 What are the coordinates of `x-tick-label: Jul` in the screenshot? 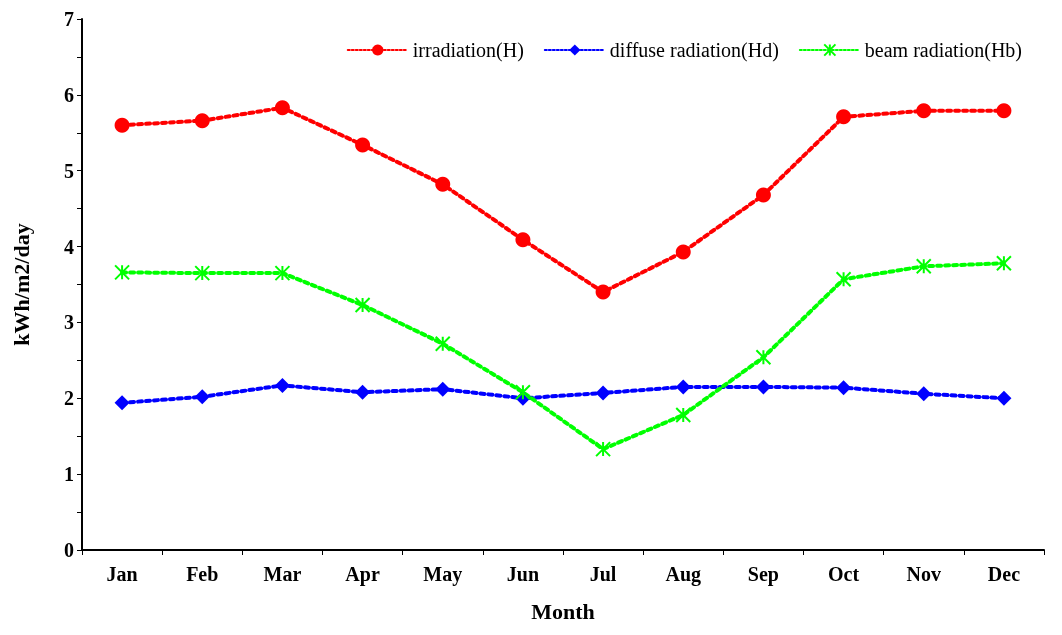 It's located at (603, 574).